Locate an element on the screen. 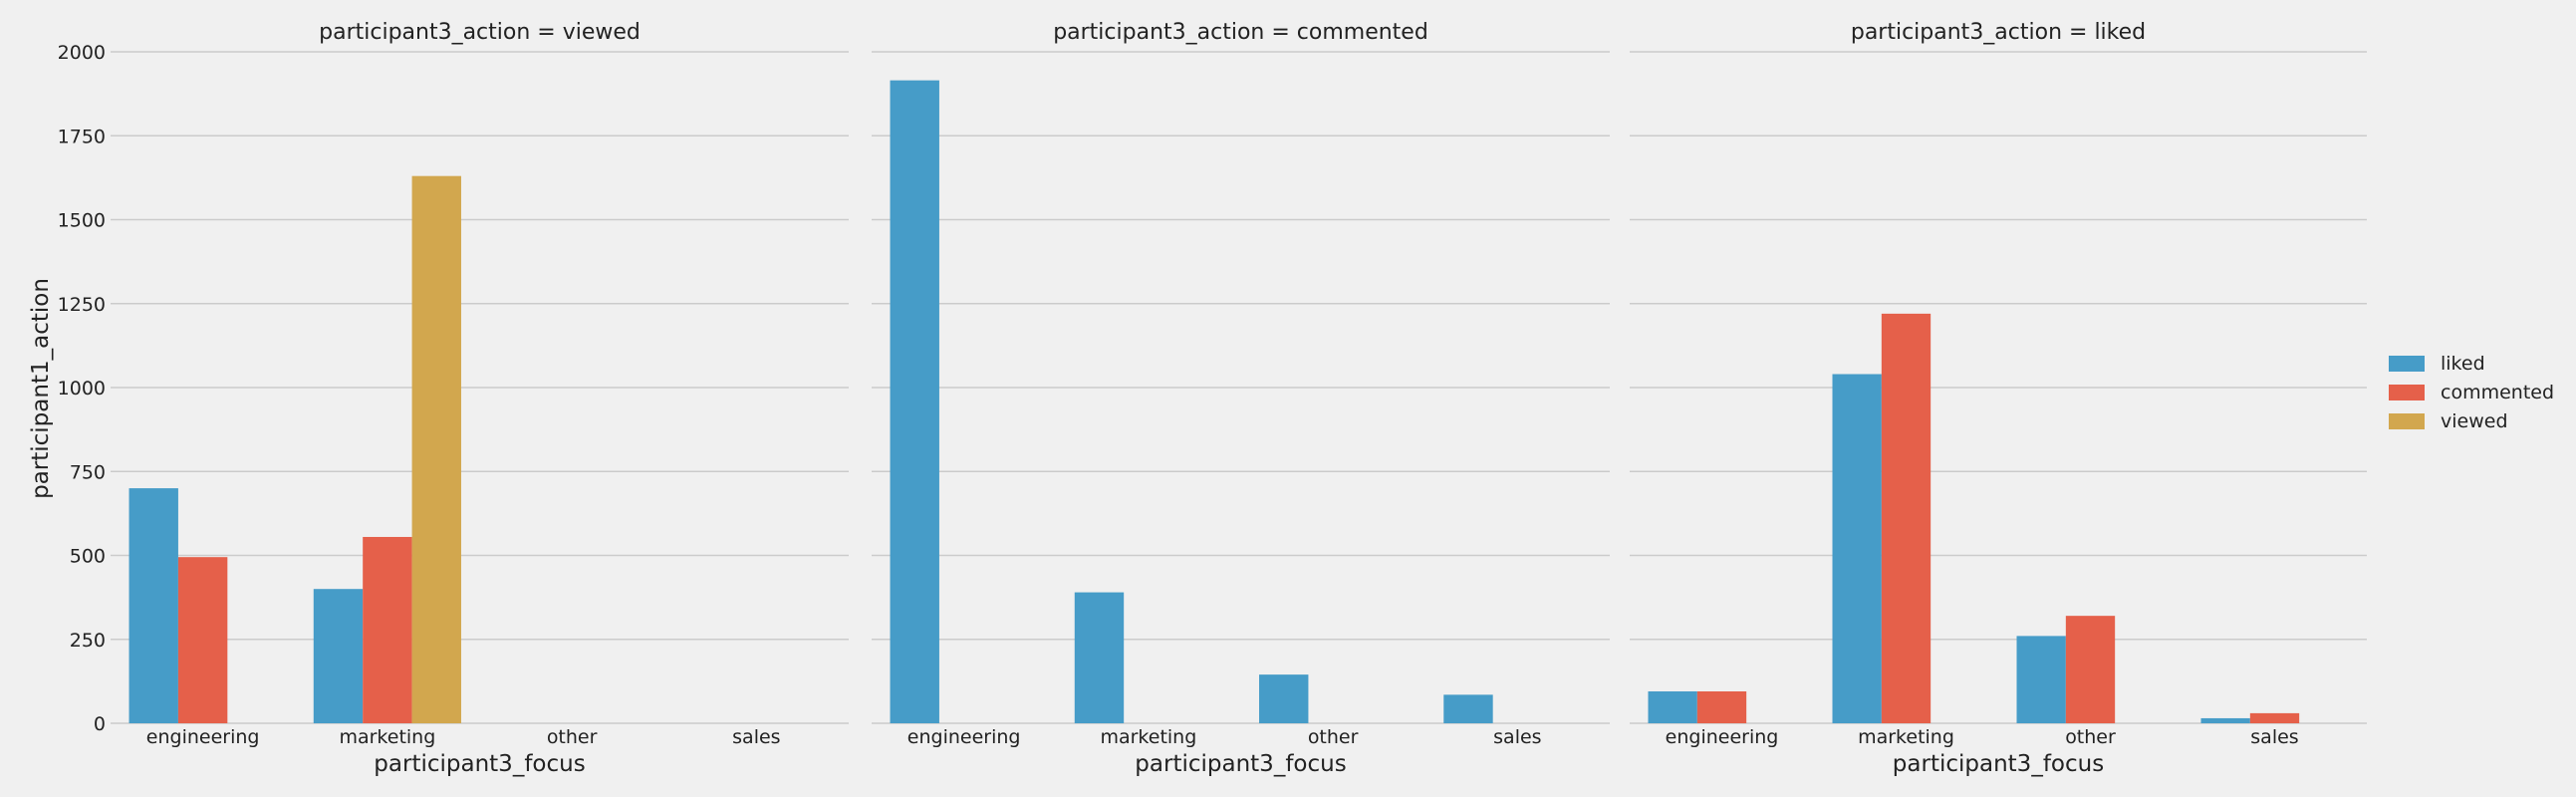 The width and height of the screenshot is (2576, 797). y-tick-label: 1750 is located at coordinates (82, 136).